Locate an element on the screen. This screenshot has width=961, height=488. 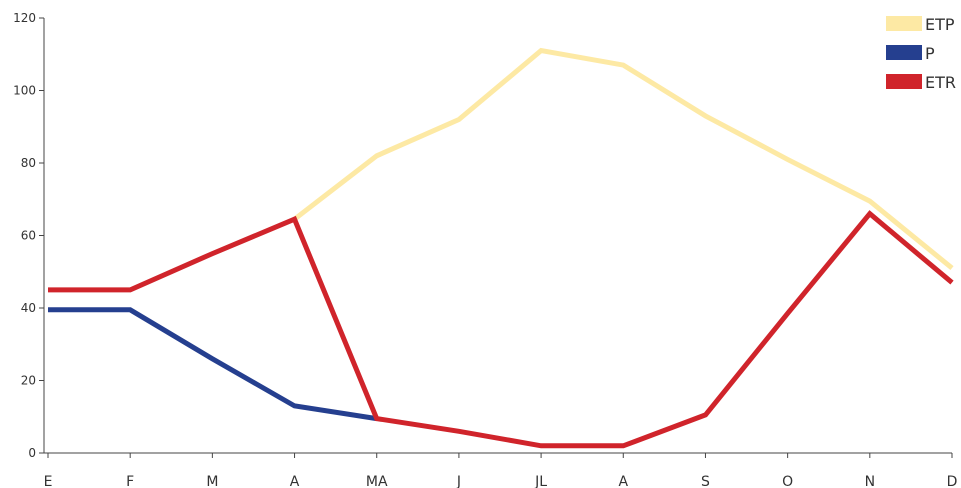
y-tick-label: 60 is located at coordinates (28, 236).